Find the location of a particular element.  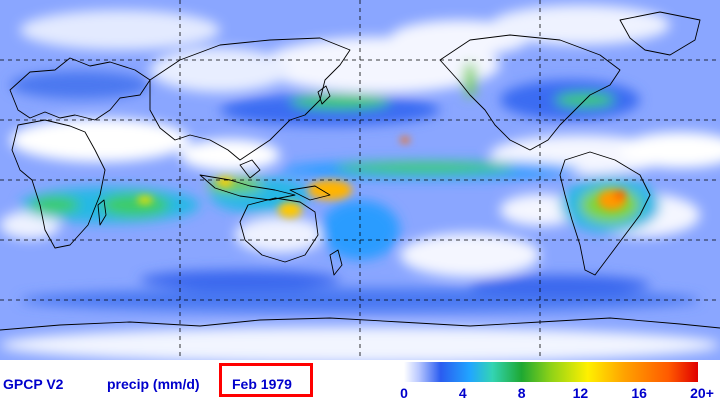

coastline-new-zealand is located at coordinates (336, 262).